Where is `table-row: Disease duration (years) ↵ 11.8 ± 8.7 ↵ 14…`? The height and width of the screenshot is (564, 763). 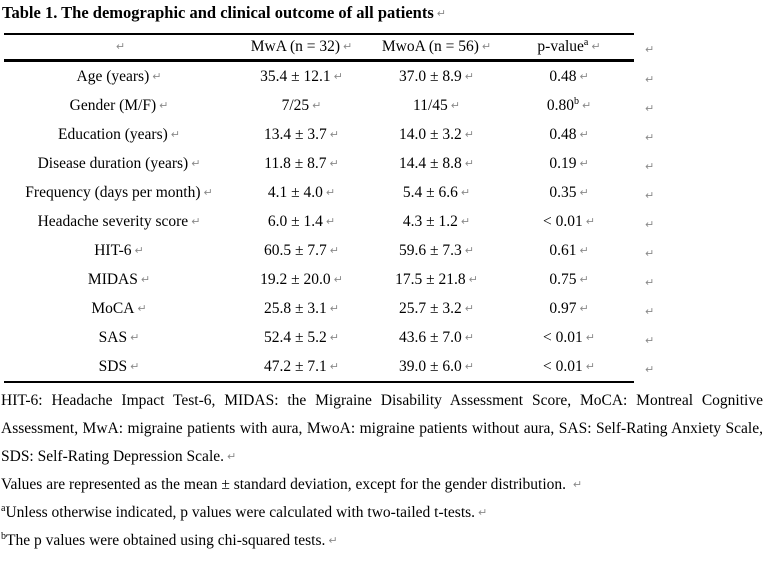 table-row: Disease duration (years) ↵ 11.8 ± 8.7 ↵ 14… is located at coordinates (319, 163).